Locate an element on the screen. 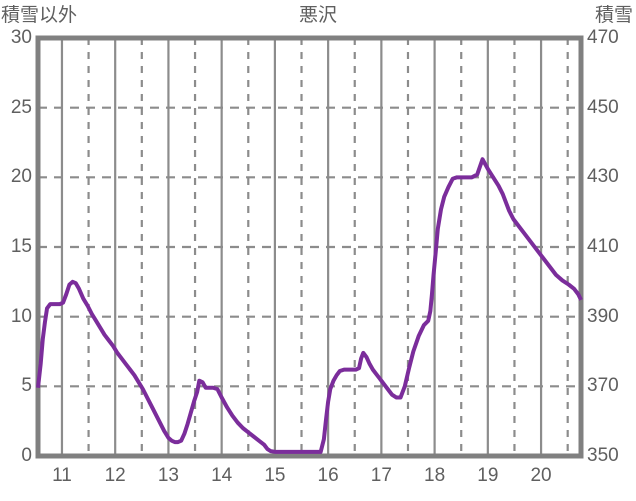 The width and height of the screenshot is (636, 501). y-tick-label-right: 470 is located at coordinates (603, 37).